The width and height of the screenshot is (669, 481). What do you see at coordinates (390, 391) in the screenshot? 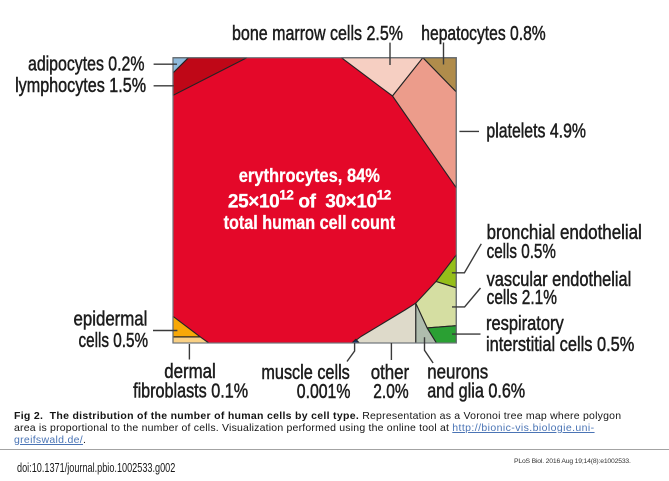
I see `svg-text: 2.0%` at bounding box center [390, 391].